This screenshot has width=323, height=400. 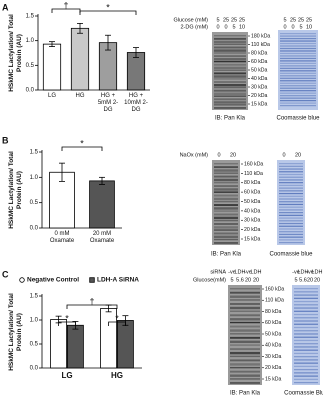 What do you see at coordinates (260, 45) in the screenshot?
I see `ladder-label: 110 kDa` at bounding box center [260, 45].